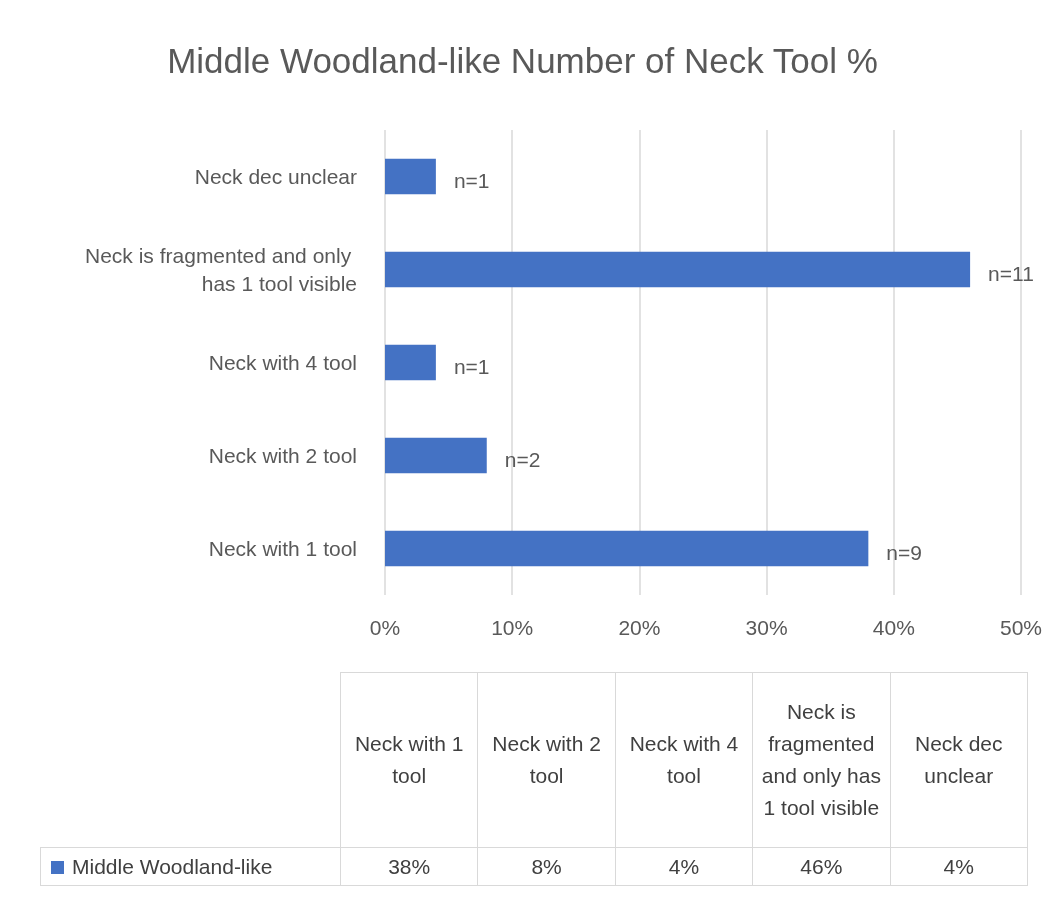  I want to click on category-label: Neck dec unclear, so click(959, 759).